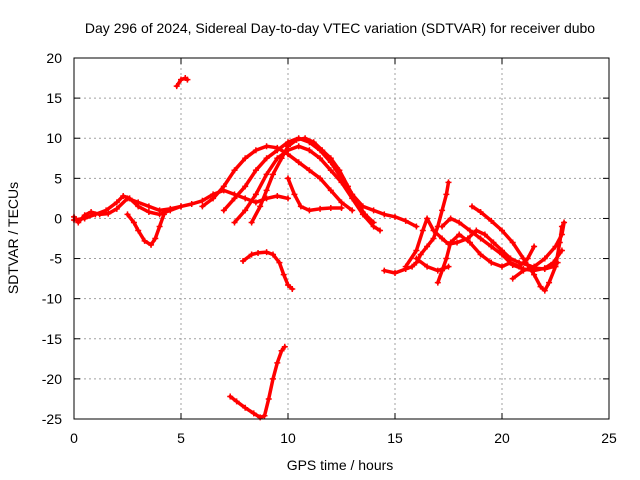  Describe the element at coordinates (52, 339) in the screenshot. I see `y-tick-label: -15` at that location.